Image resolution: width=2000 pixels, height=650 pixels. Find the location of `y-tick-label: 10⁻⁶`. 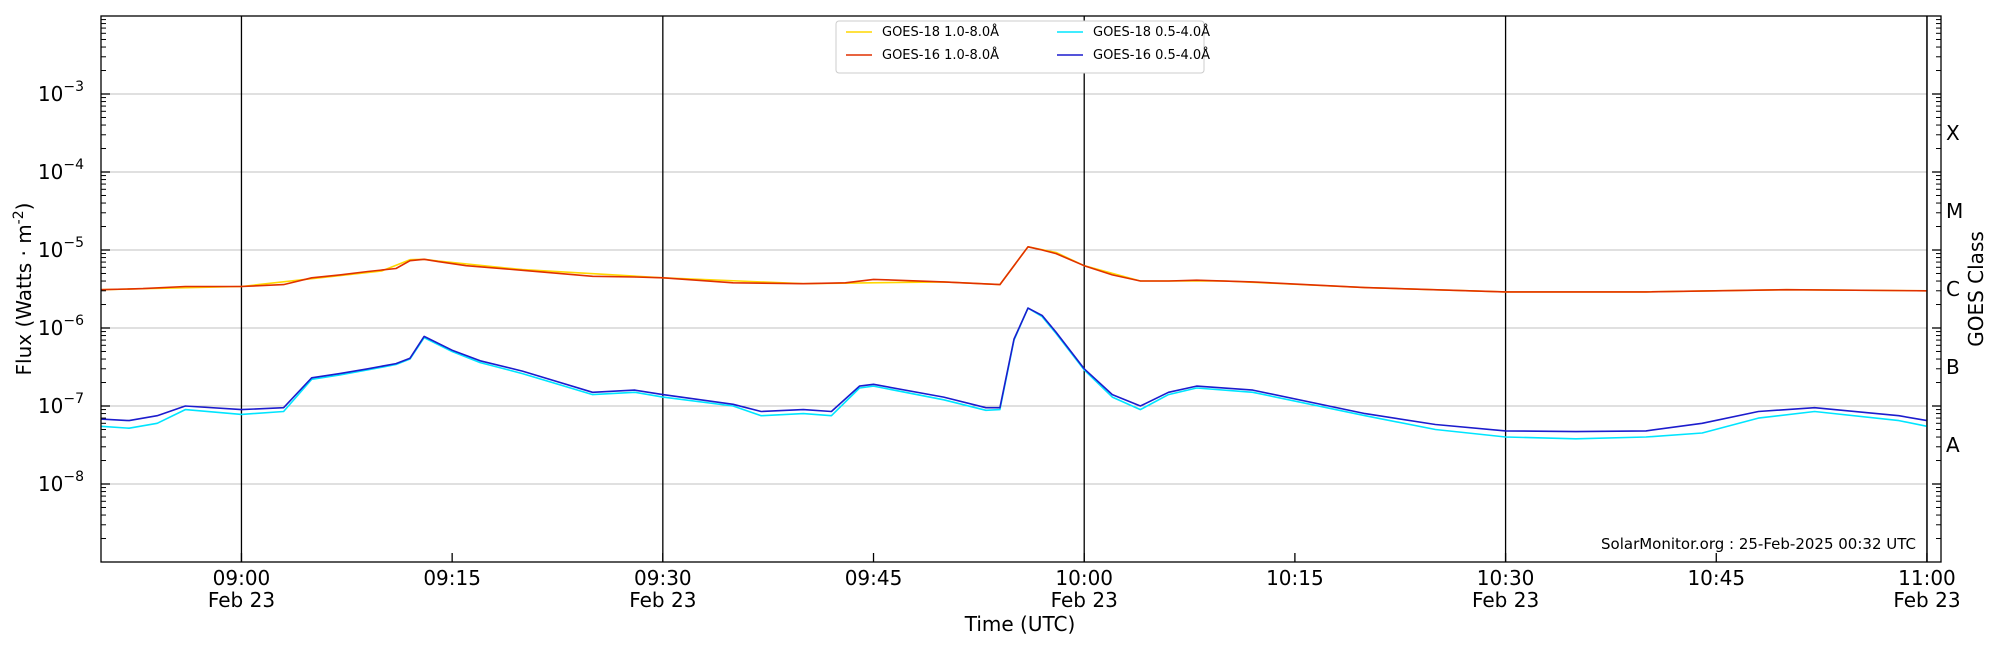

y-tick-label: 10⁻⁶ is located at coordinates (61, 326).